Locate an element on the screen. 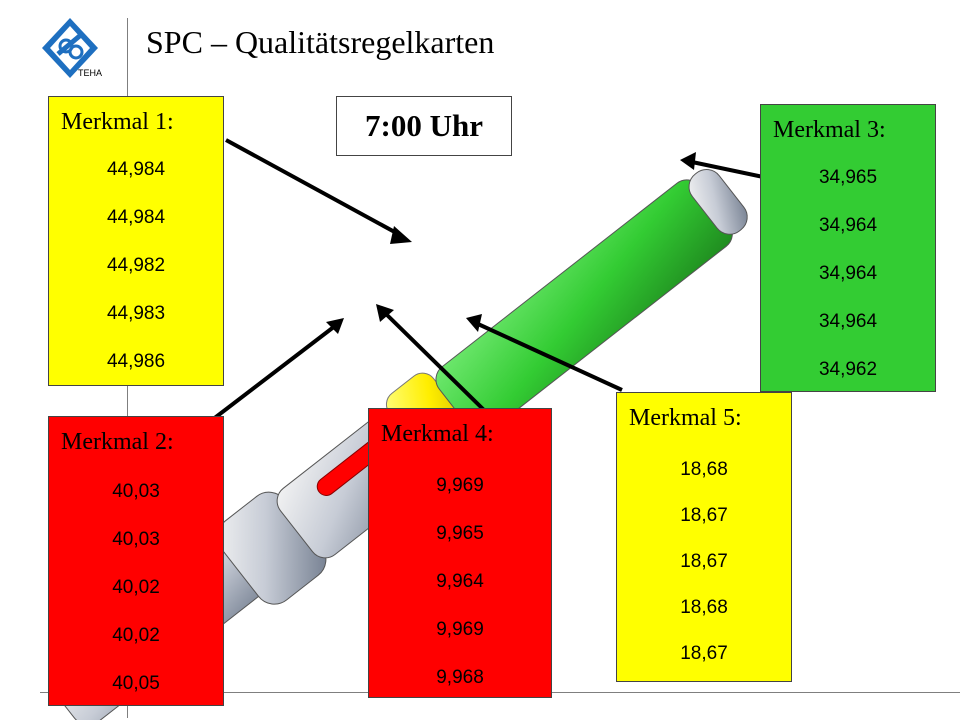 The height and width of the screenshot is (720, 960). merkmal-1-value-3: 44,982 is located at coordinates (136, 265).